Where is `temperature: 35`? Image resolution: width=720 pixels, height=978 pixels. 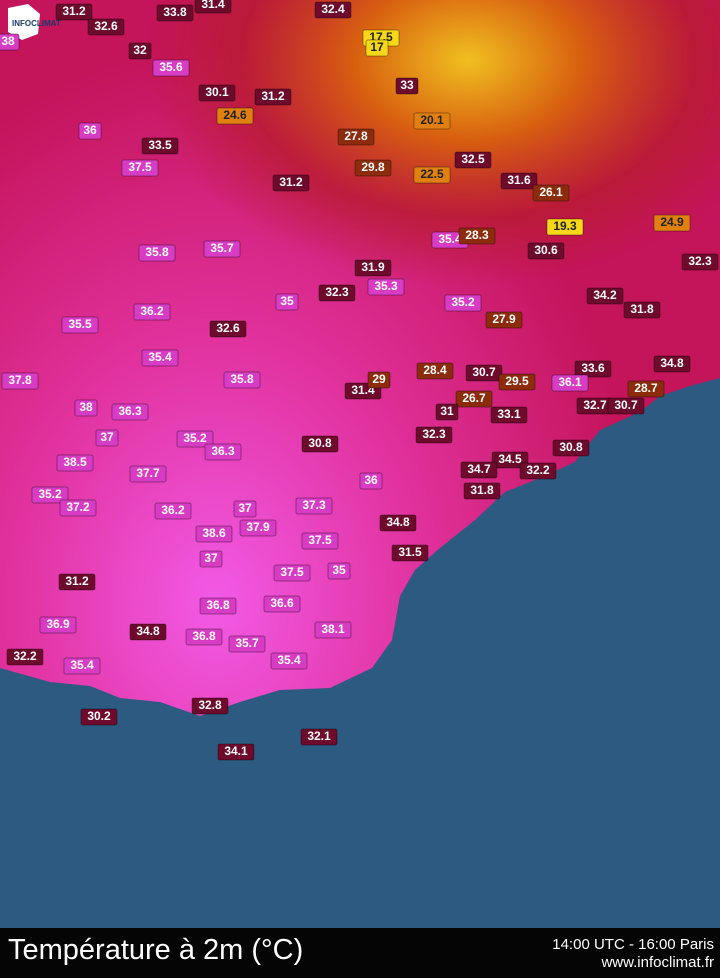
temperature: 35 is located at coordinates (339, 570).